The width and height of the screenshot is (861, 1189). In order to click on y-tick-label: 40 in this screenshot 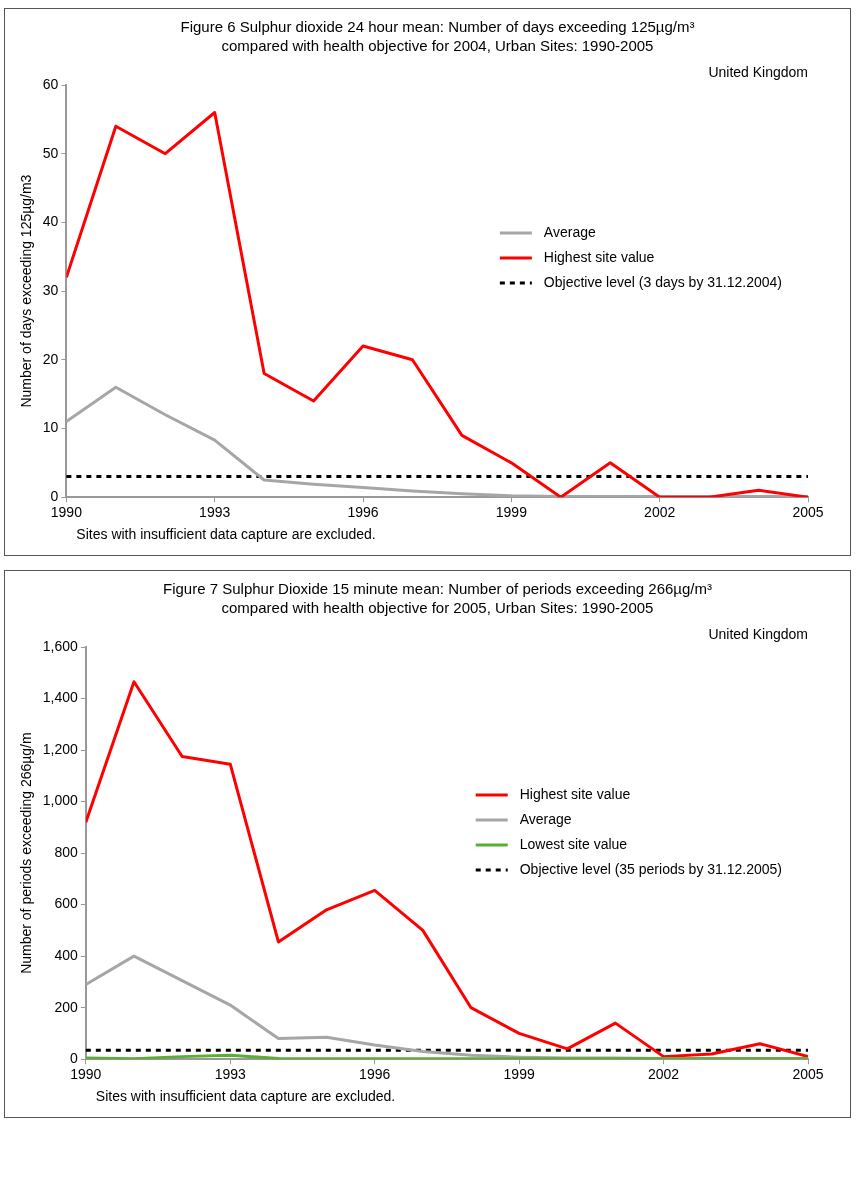, I will do `click(50, 221)`.